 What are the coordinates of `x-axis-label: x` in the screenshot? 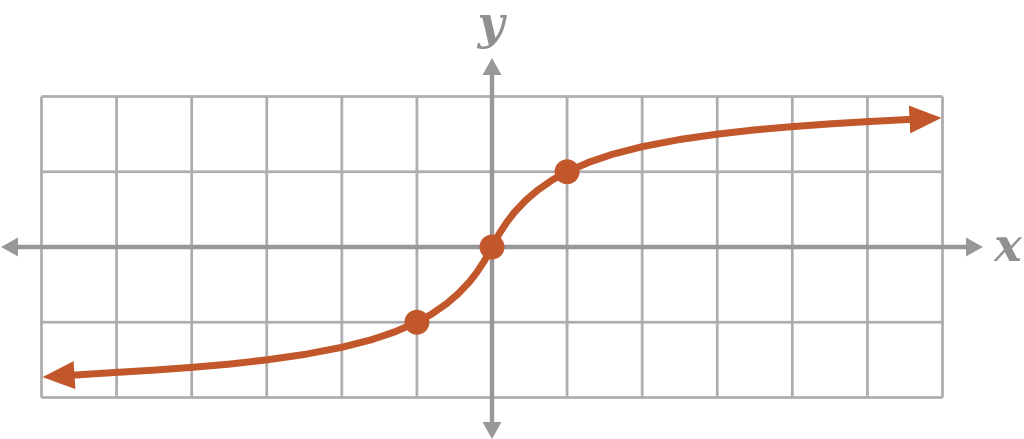 It's located at (1007, 245).